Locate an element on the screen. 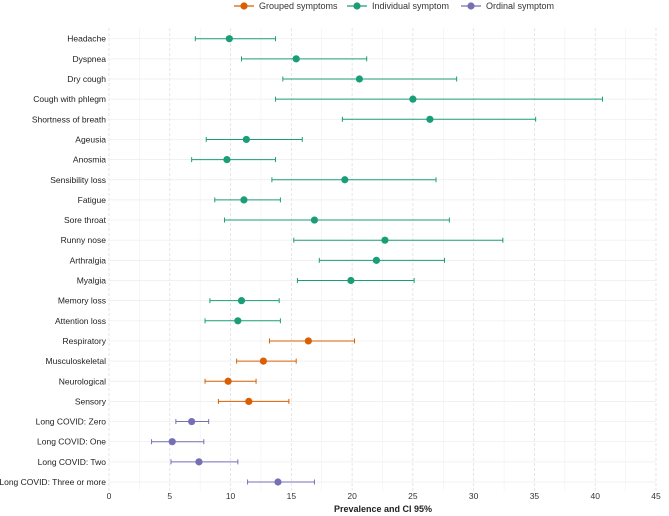 The image size is (669, 516). category-label: Fatigue is located at coordinates (92, 200).